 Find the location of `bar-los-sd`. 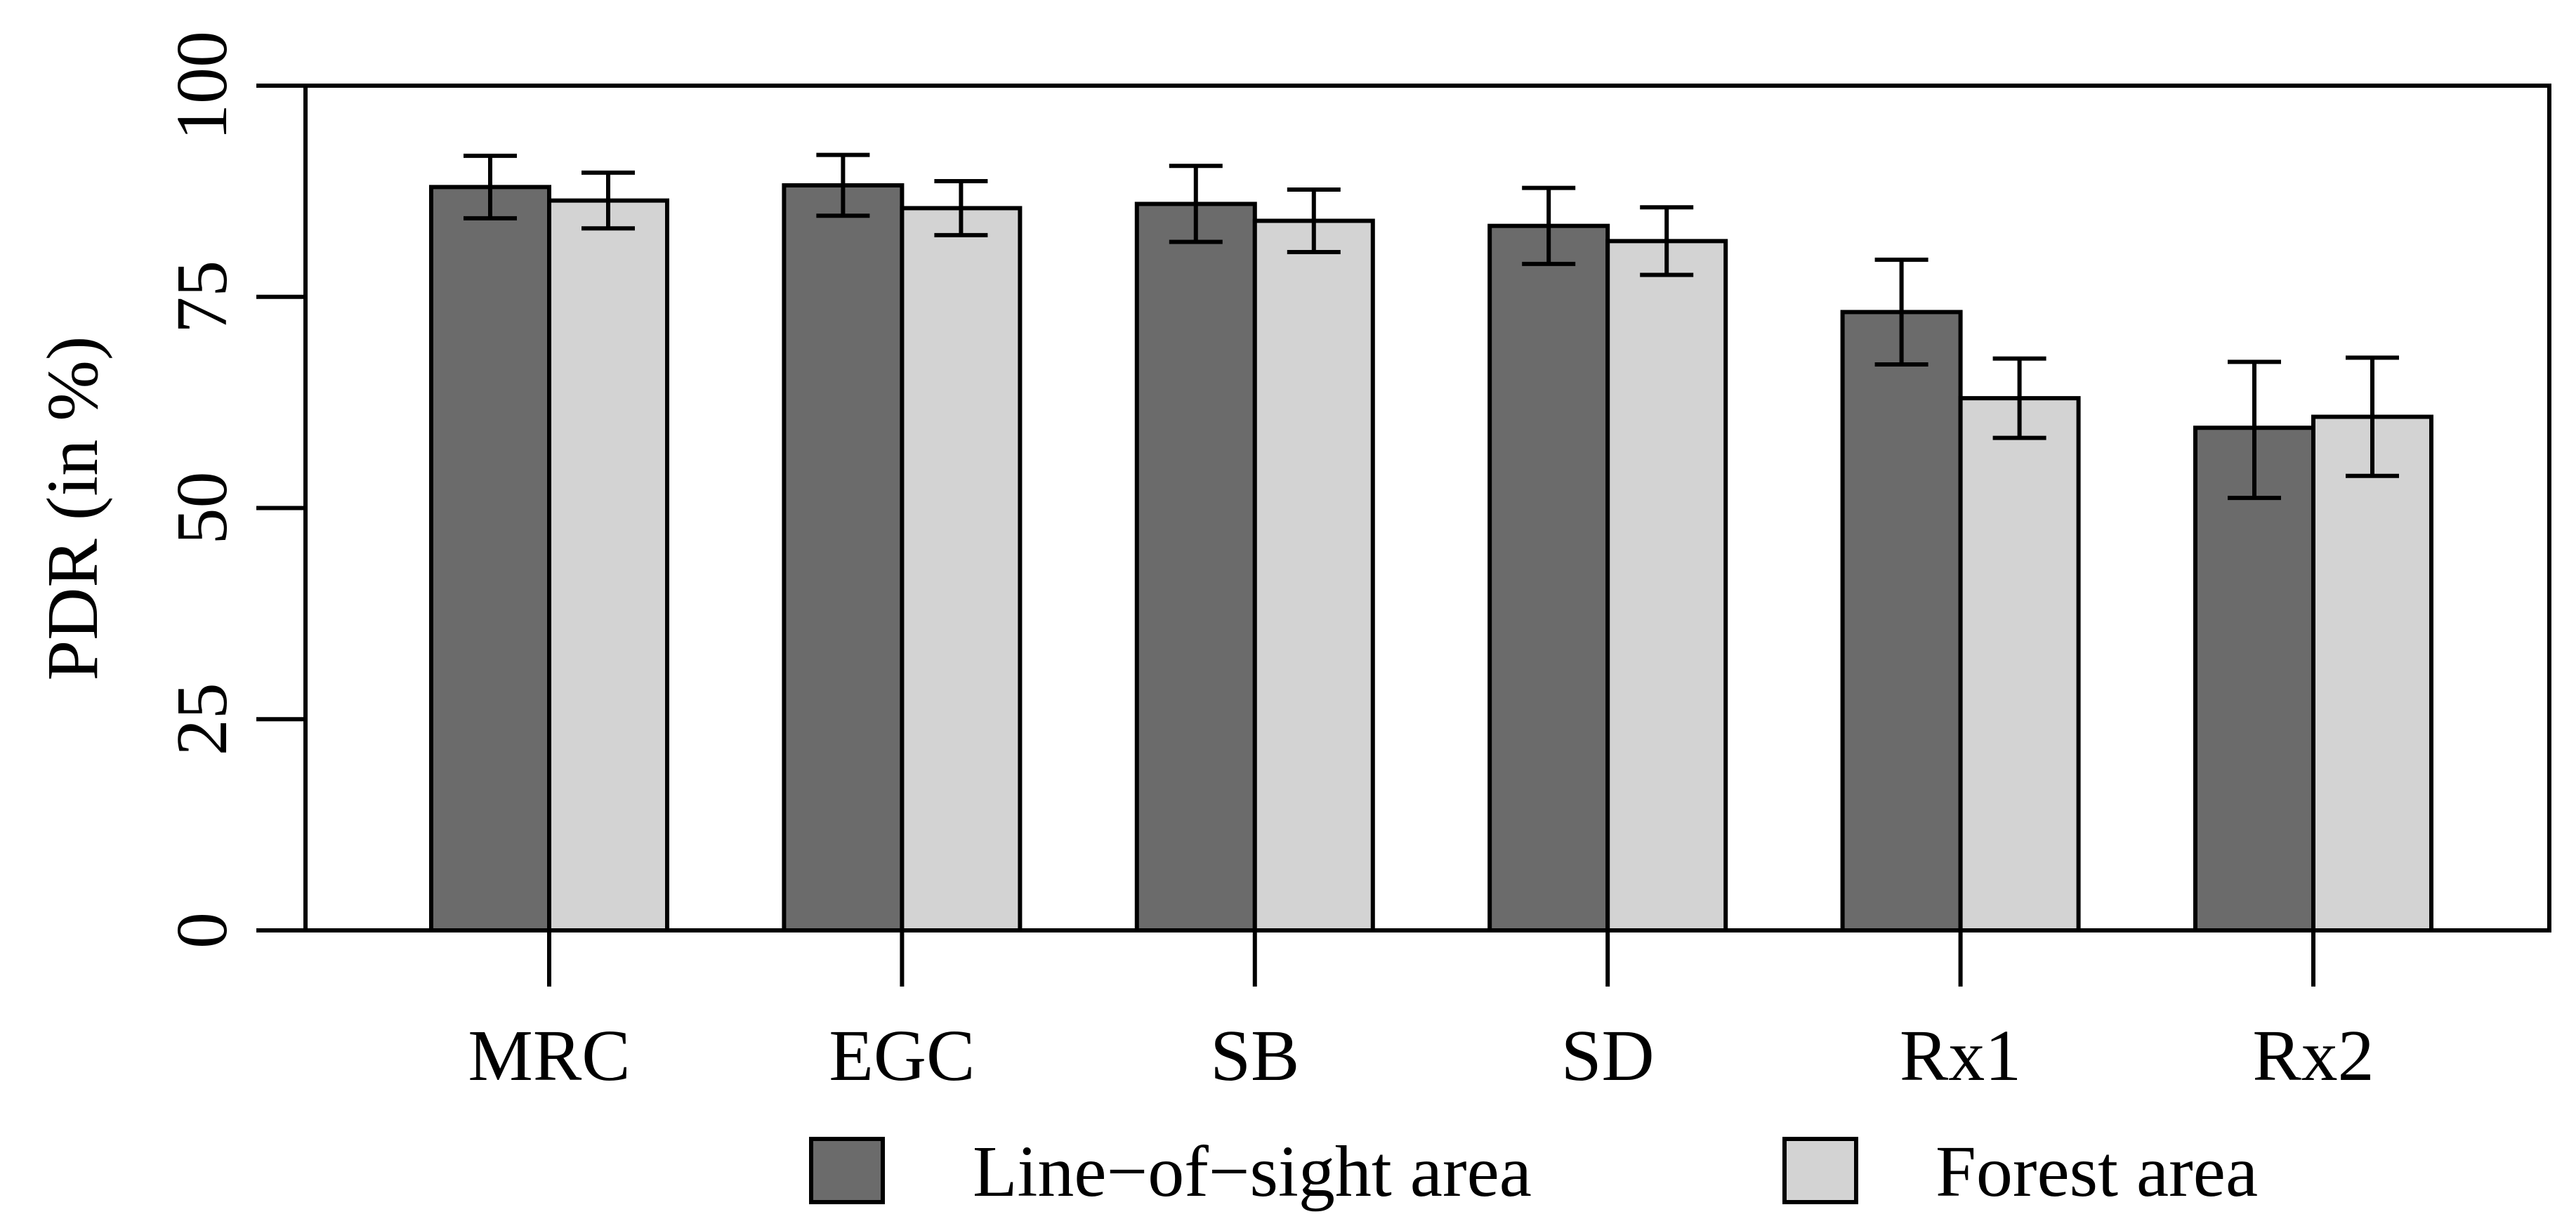

bar-los-sd is located at coordinates (1548, 577).